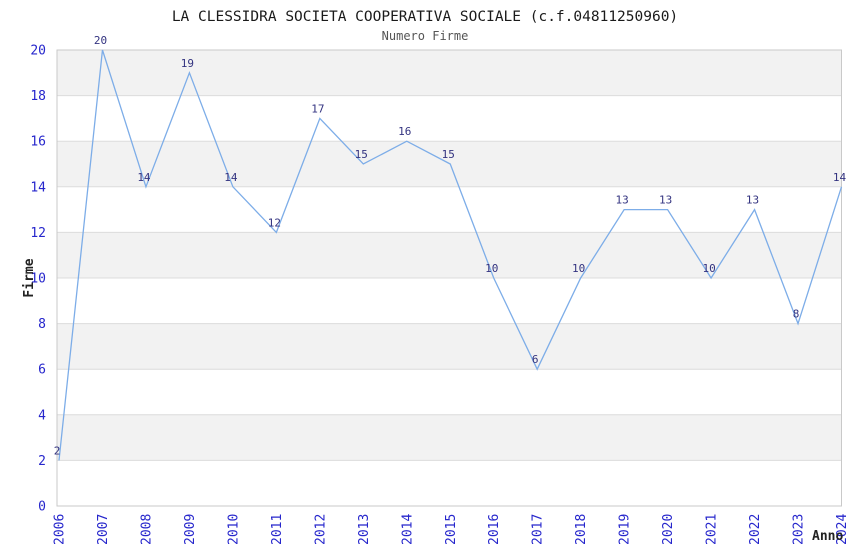 The height and width of the screenshot is (550, 850). I want to click on x-tick-label: 2017, so click(538, 529).